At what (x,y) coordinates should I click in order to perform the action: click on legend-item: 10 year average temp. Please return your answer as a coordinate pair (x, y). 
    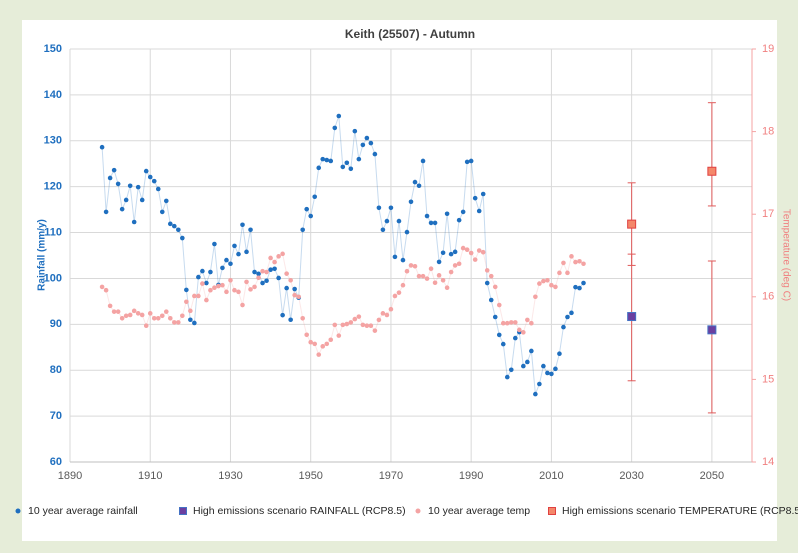
    Looking at the image, I should click on (472, 511).